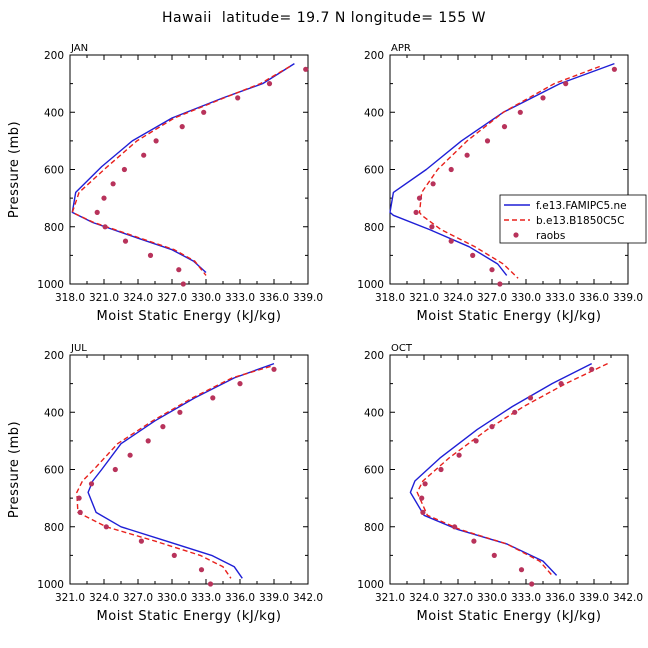  Describe the element at coordinates (78, 348) in the screenshot. I see `panel-title: JUL` at that location.